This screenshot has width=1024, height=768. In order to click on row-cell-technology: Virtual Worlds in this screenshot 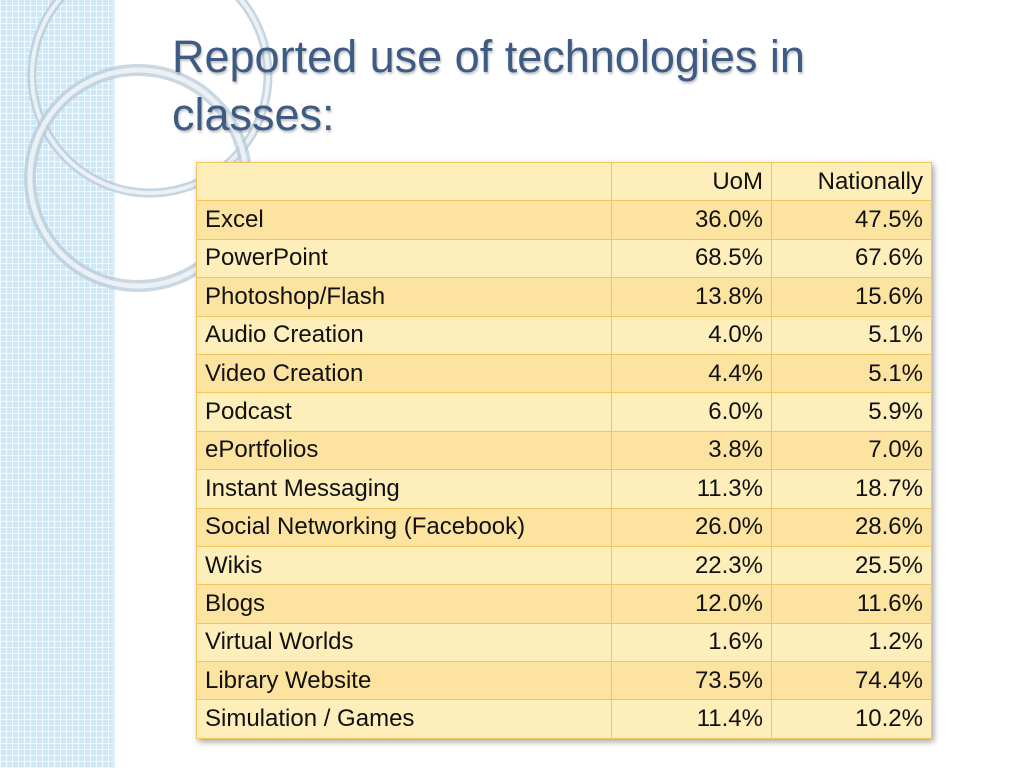, I will do `click(404, 642)`.